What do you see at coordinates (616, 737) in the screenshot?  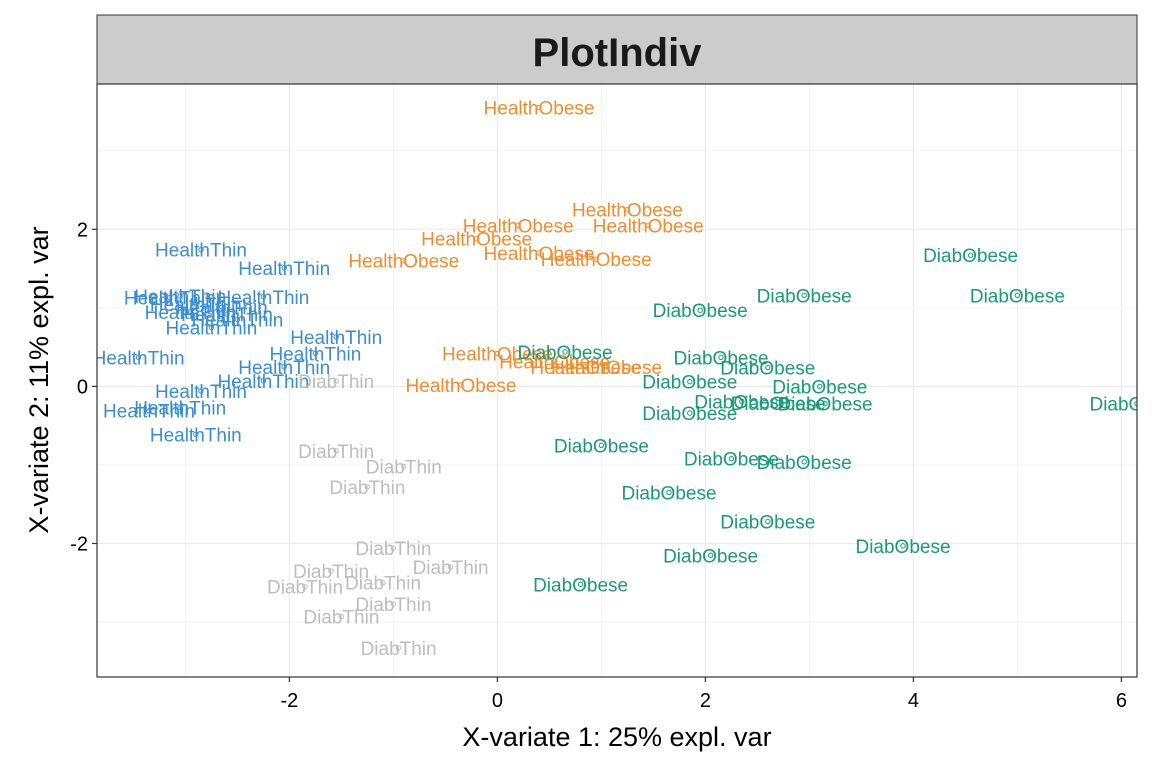 I see `x-axis-title: X-variate 1: 25% expl. var` at bounding box center [616, 737].